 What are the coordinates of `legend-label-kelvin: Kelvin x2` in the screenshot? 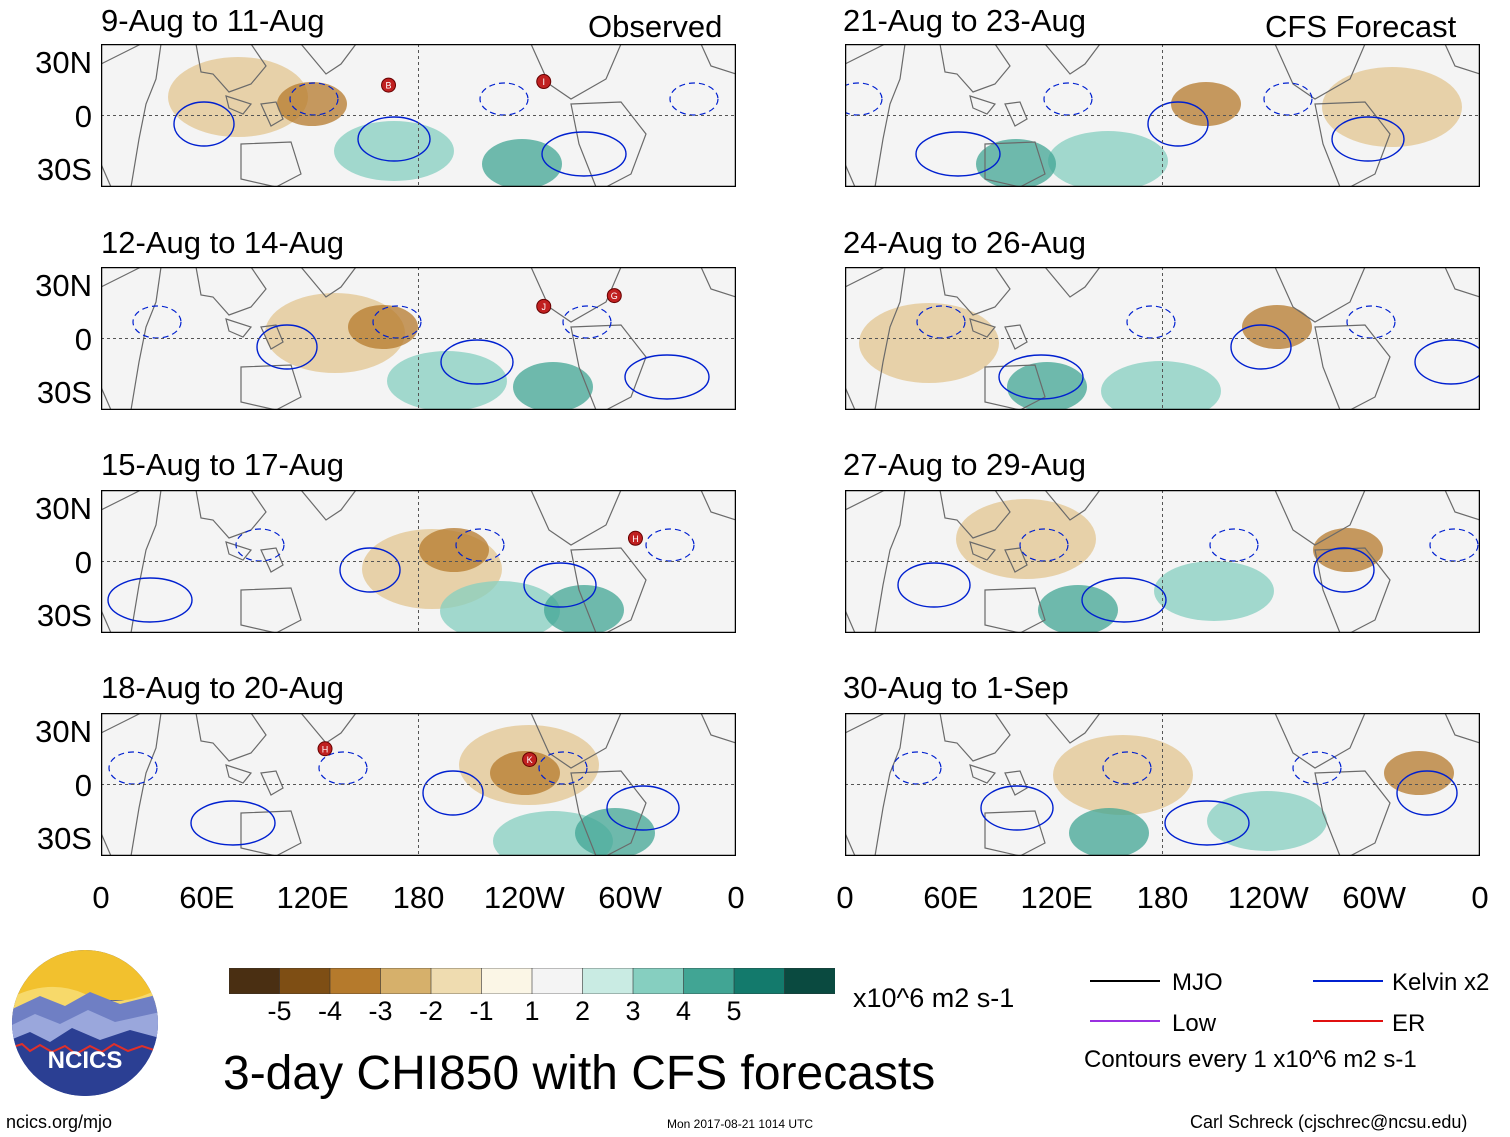 It's located at (1441, 982).